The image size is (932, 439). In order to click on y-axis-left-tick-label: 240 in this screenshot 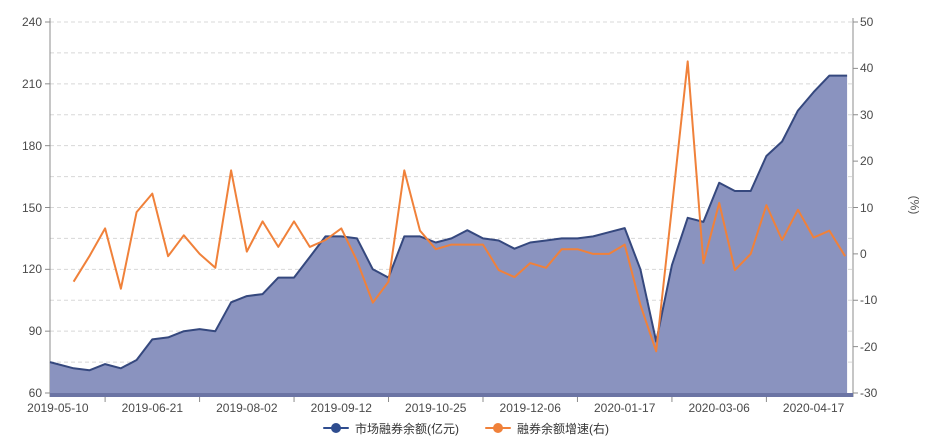, I will do `click(31, 22)`.